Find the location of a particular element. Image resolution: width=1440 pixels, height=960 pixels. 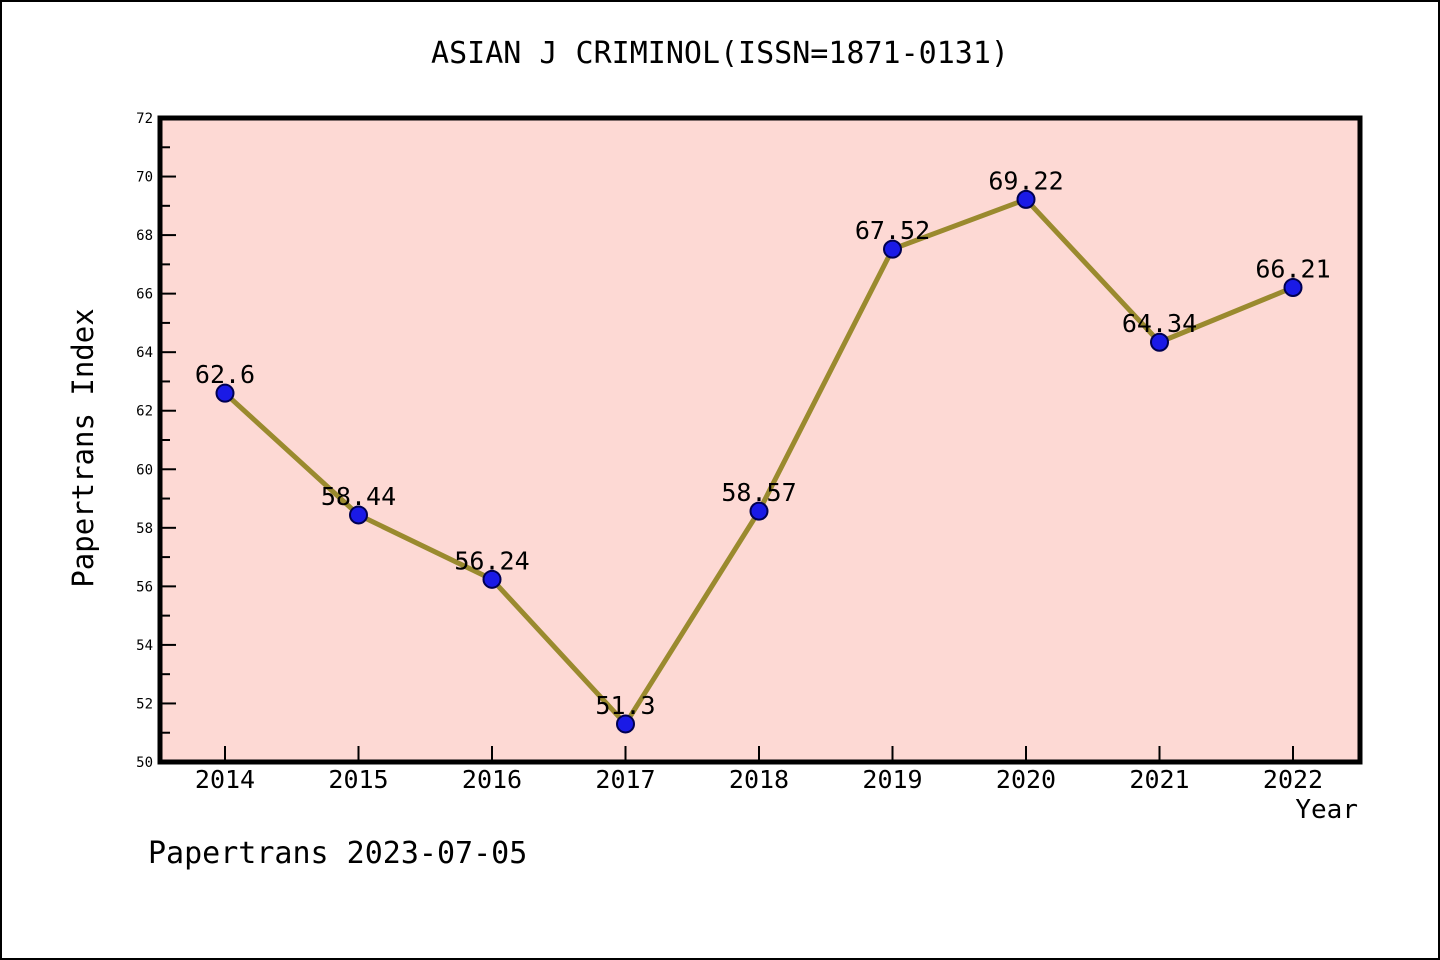

y-axis-tick-label: 72 is located at coordinates (144, 119).